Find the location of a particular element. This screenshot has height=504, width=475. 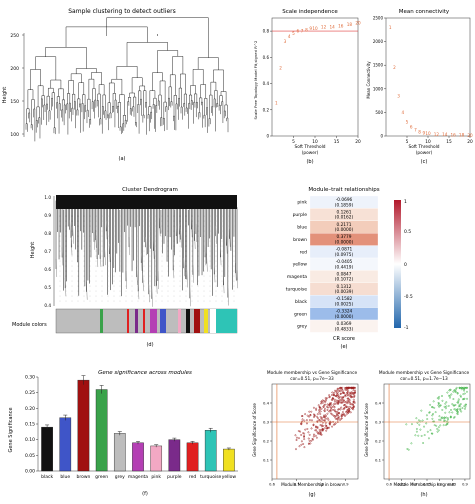

module-label: purple is located at coordinates (300, 215).